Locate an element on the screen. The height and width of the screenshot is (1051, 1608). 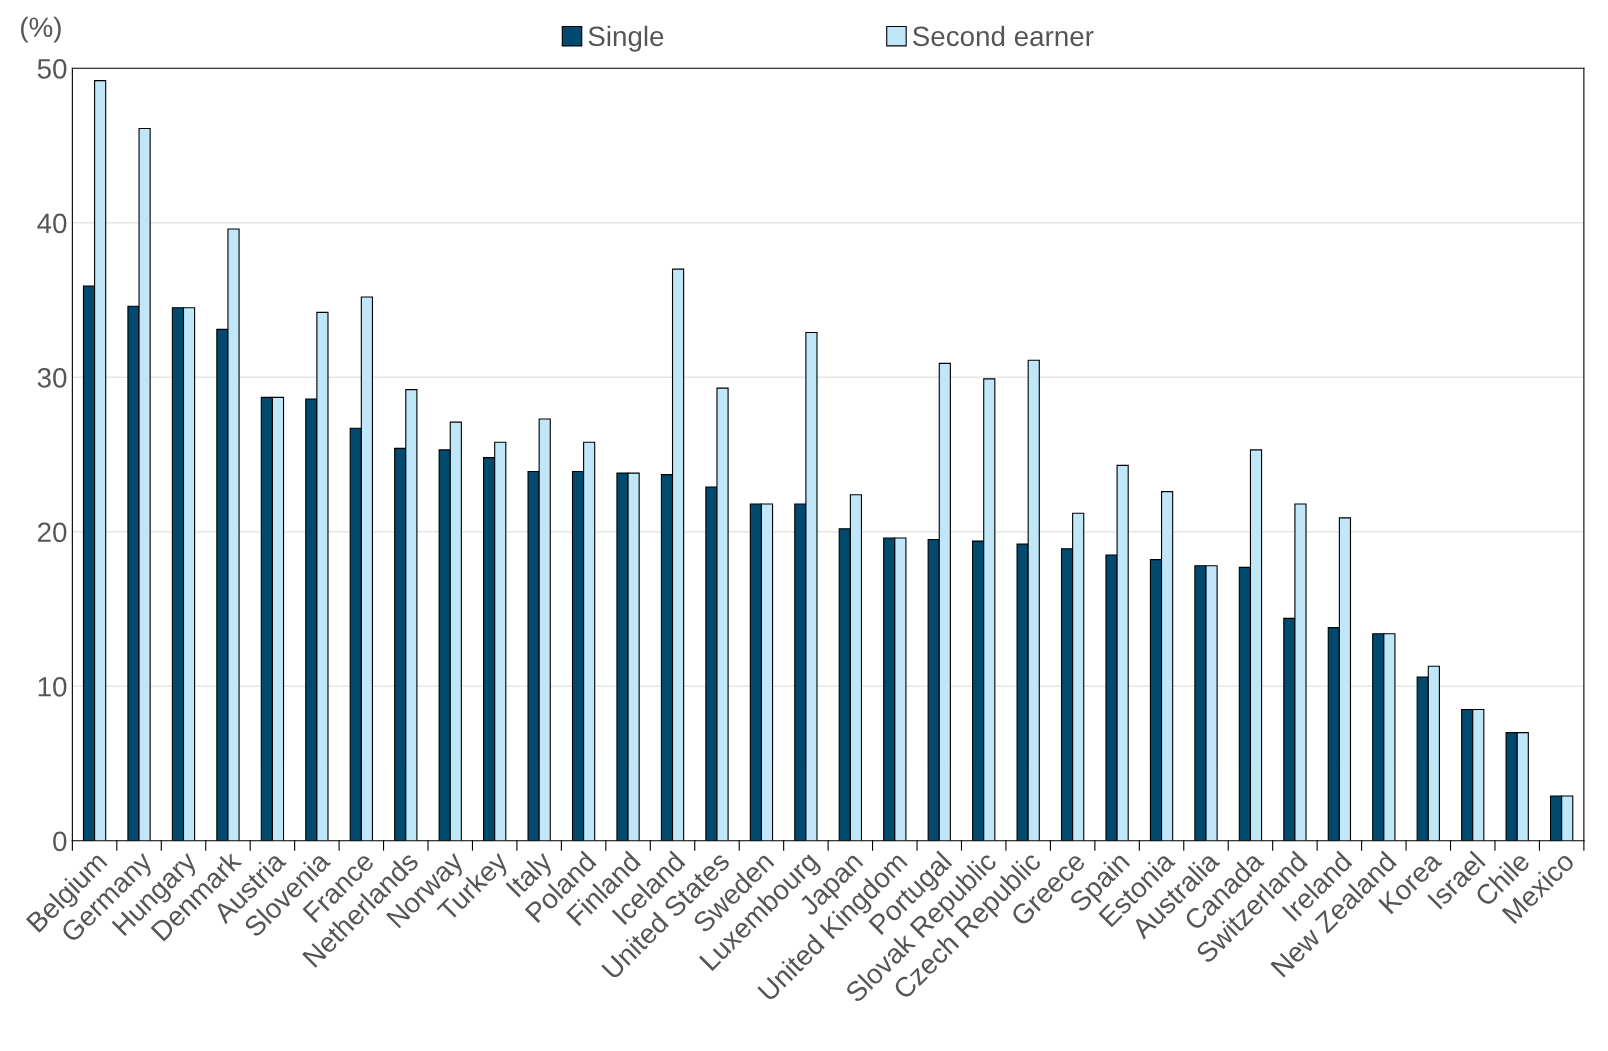
y-tick-label: 50 is located at coordinates (52, 68).